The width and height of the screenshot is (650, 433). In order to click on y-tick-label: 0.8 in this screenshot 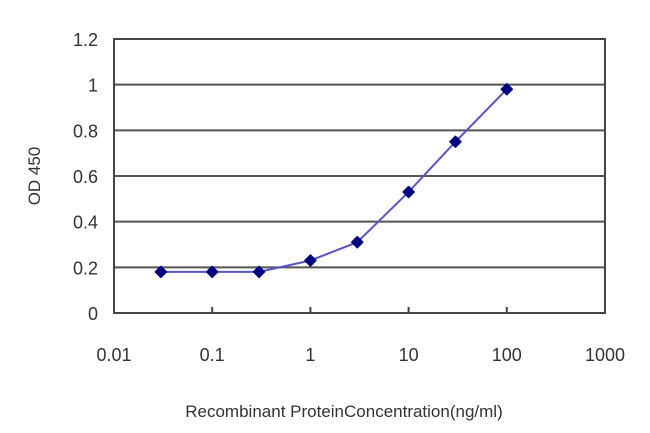, I will do `click(85, 131)`.